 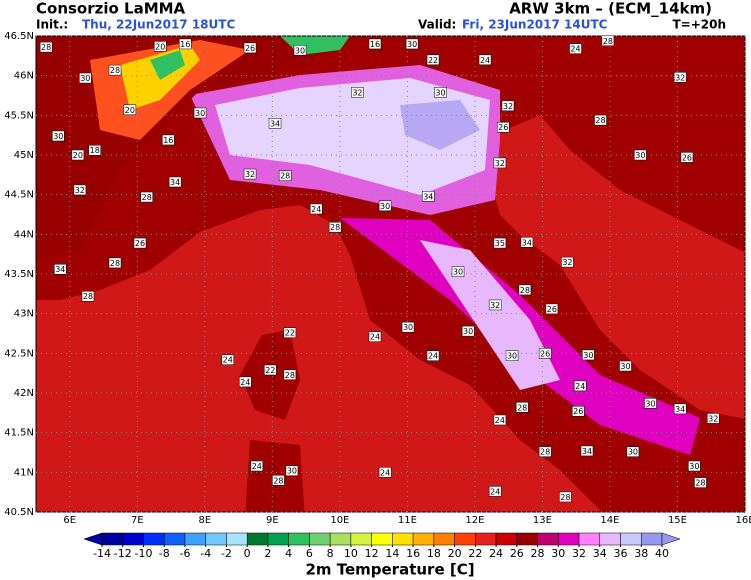 I want to click on x-tick-label: 12E, so click(x=474, y=520).